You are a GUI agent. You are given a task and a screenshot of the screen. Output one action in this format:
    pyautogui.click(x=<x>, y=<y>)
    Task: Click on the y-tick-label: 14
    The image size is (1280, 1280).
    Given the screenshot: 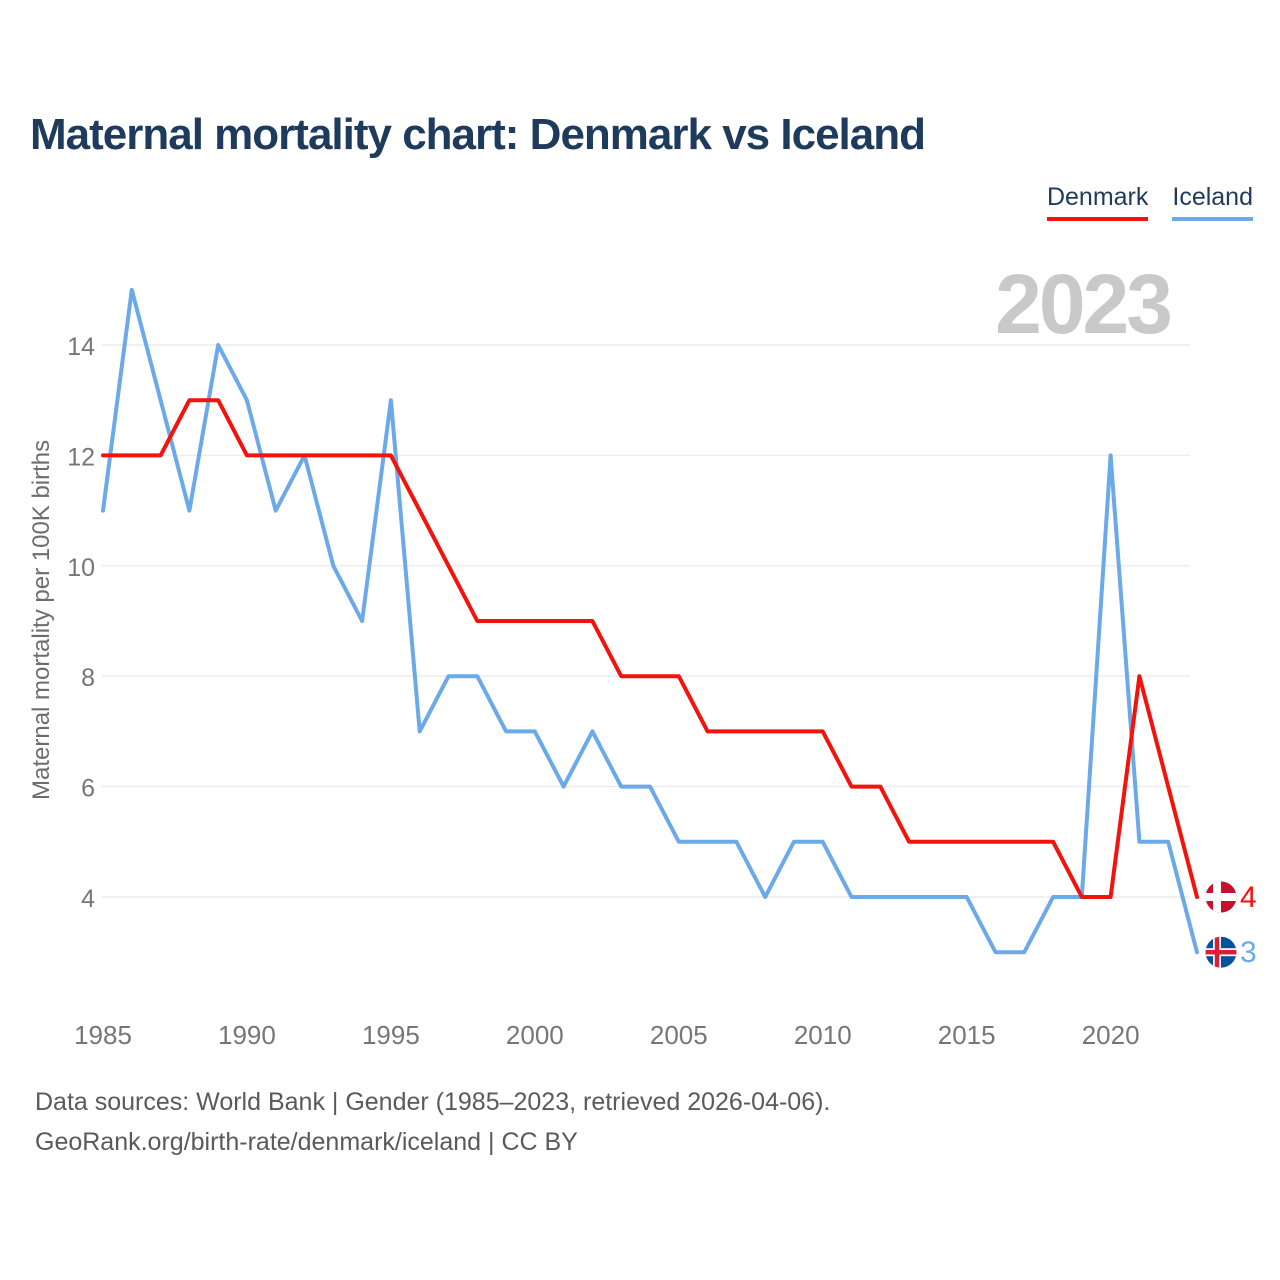 What is the action you would take?
    pyautogui.click(x=81, y=347)
    